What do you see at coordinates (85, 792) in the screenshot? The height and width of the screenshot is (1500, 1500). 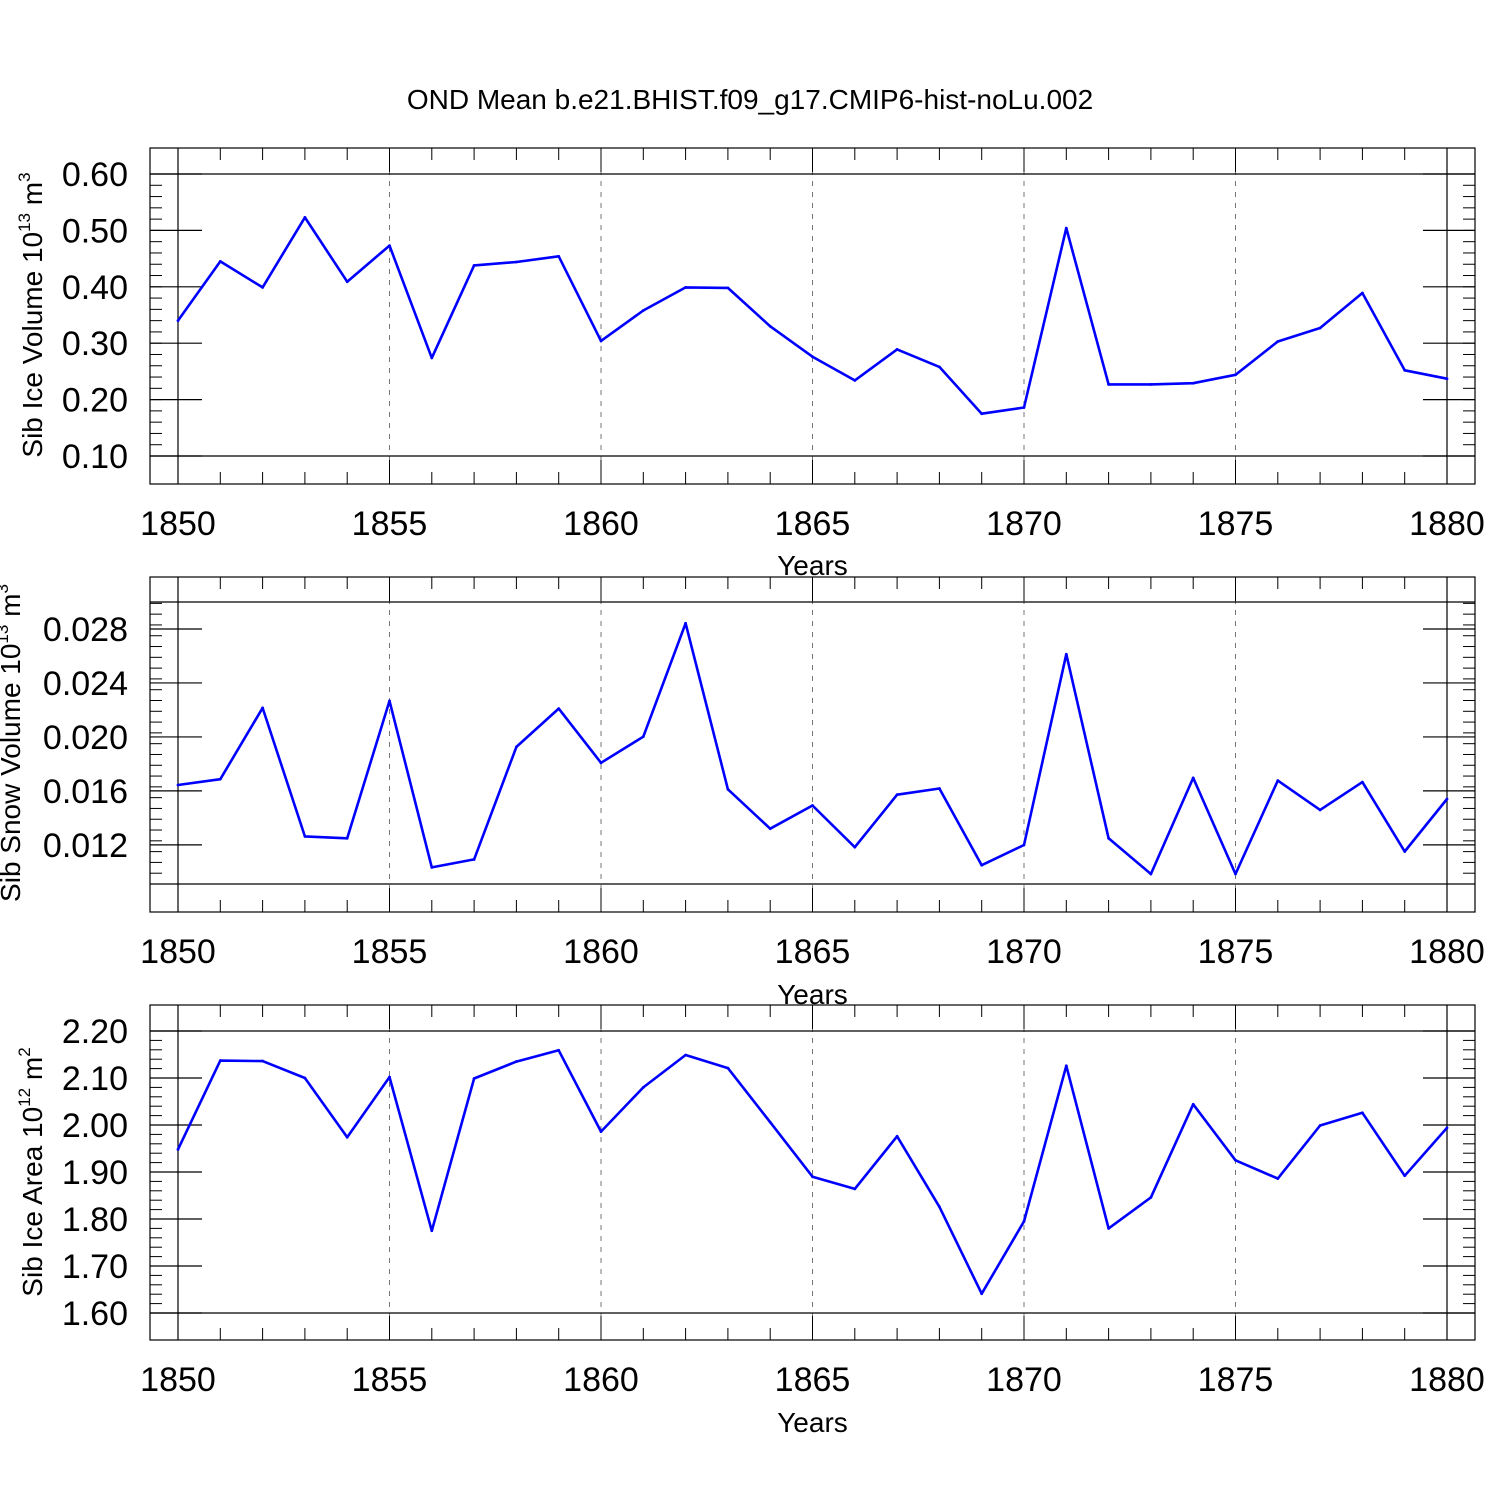 I see `y-tick-label: 0.016` at bounding box center [85, 792].